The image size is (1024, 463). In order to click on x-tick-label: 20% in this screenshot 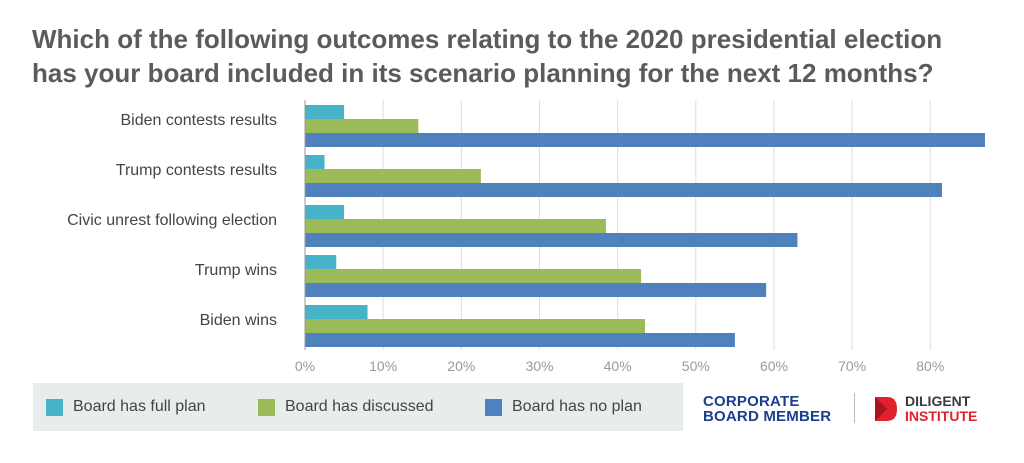, I will do `click(461, 366)`.